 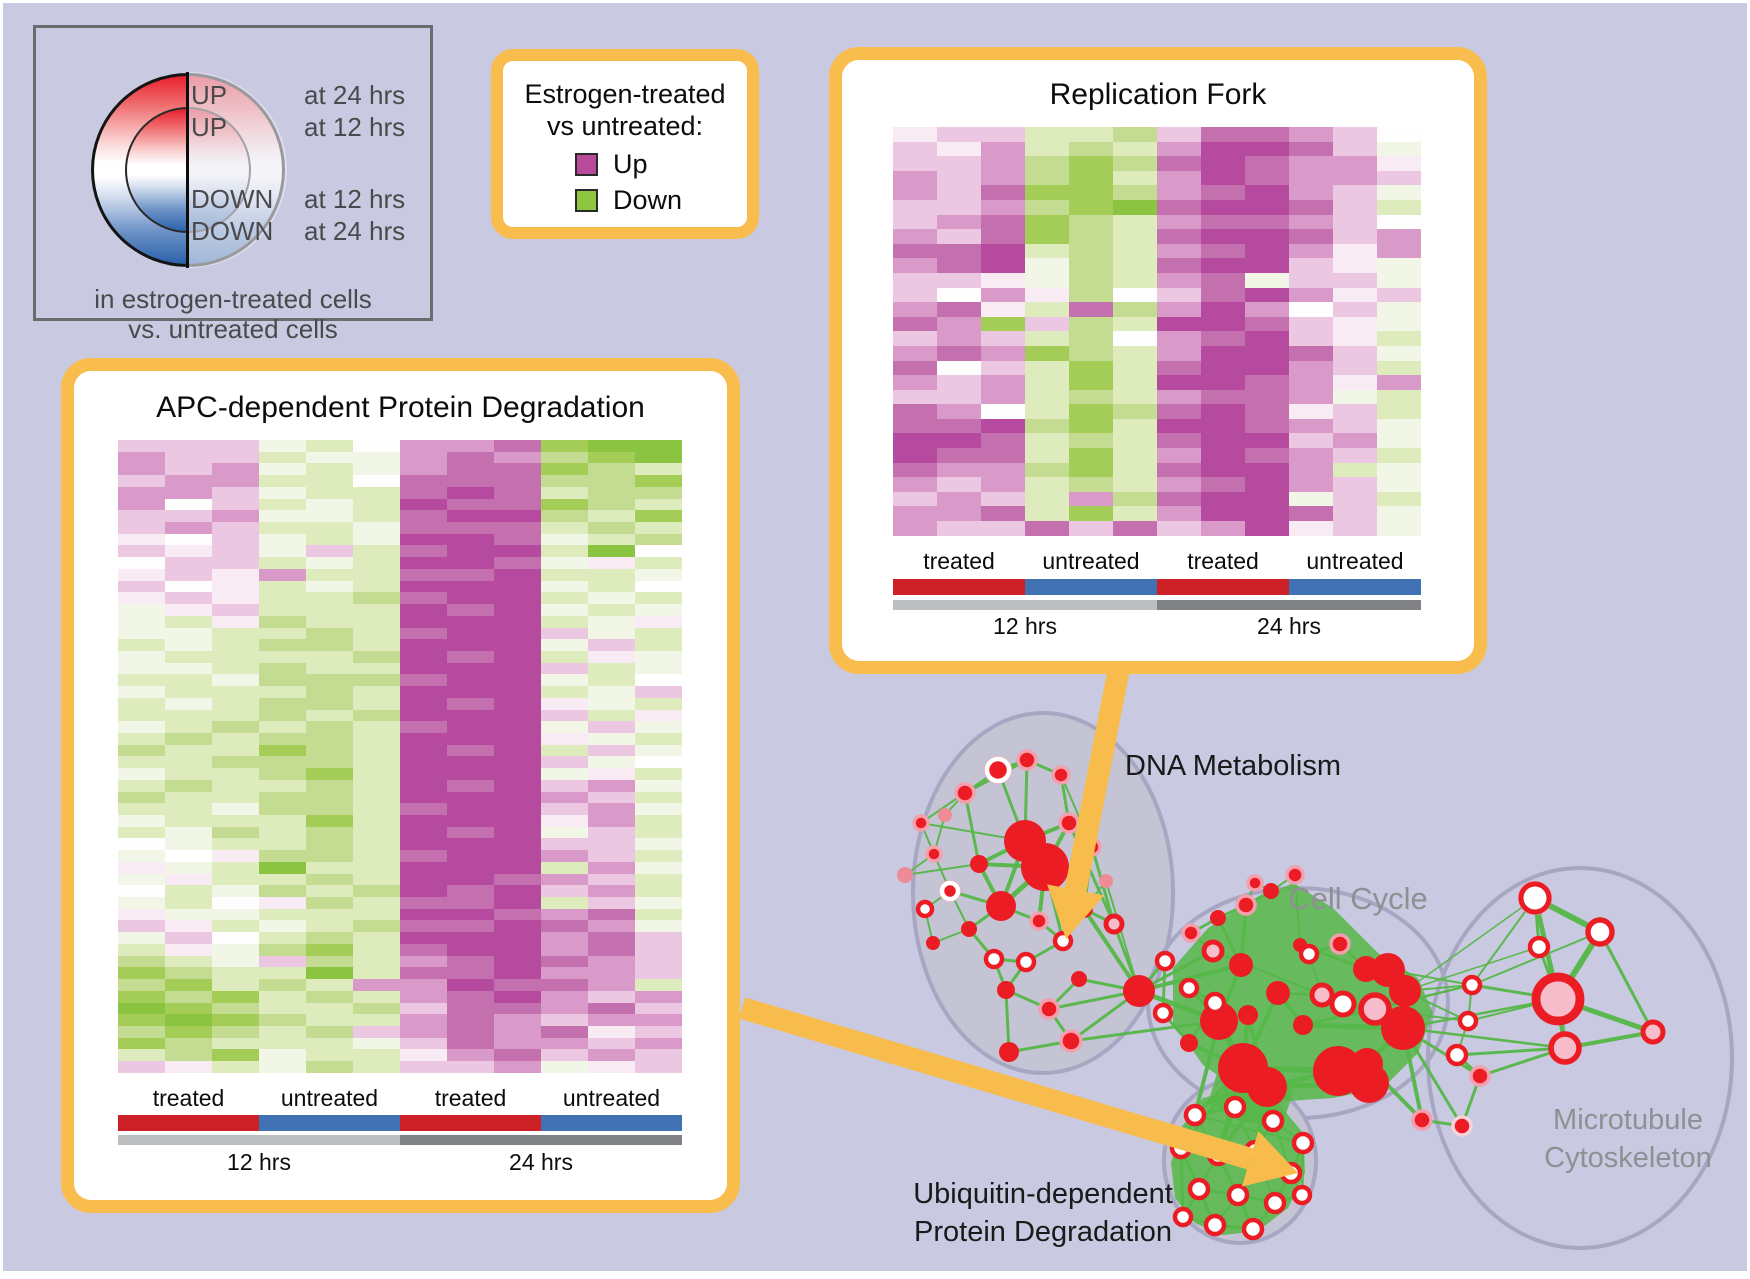 I want to click on apc-group-untreated-24: untreated, so click(x=611, y=1098).